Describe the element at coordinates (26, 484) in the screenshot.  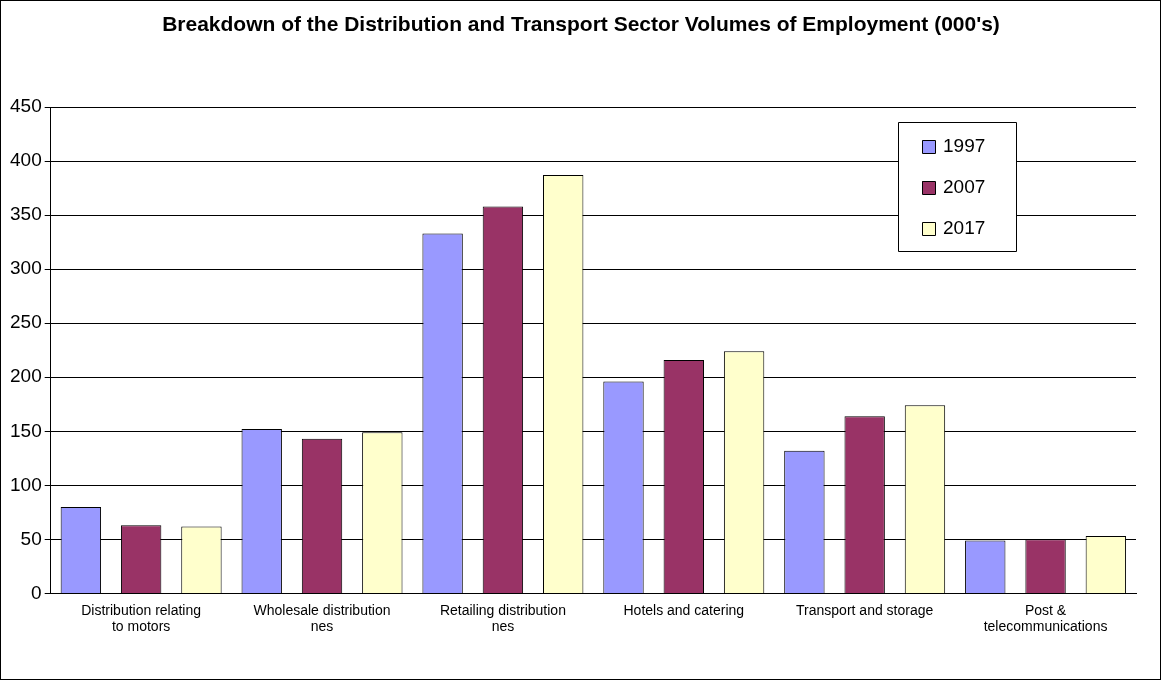
I see `y-tick-label: 100` at that location.